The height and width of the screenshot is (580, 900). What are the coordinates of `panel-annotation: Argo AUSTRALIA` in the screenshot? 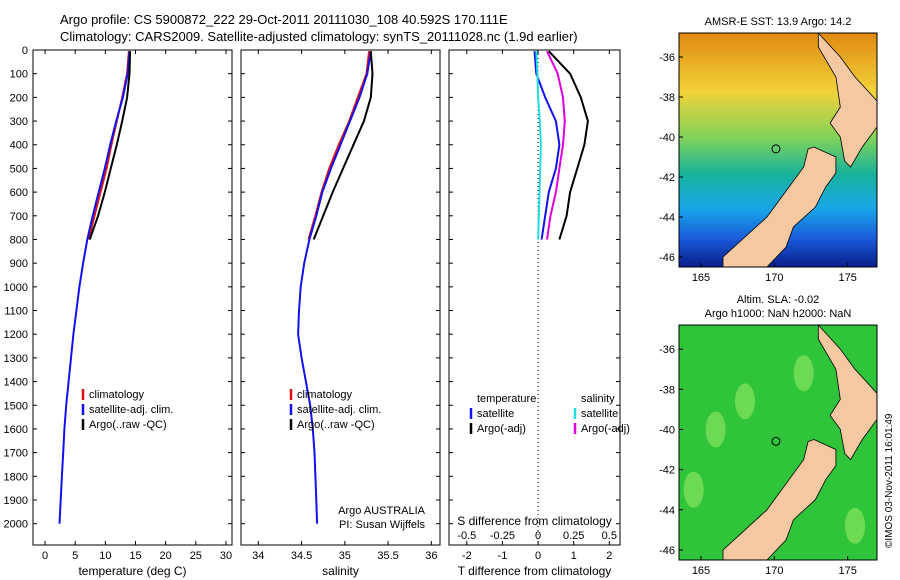 It's located at (381, 511).